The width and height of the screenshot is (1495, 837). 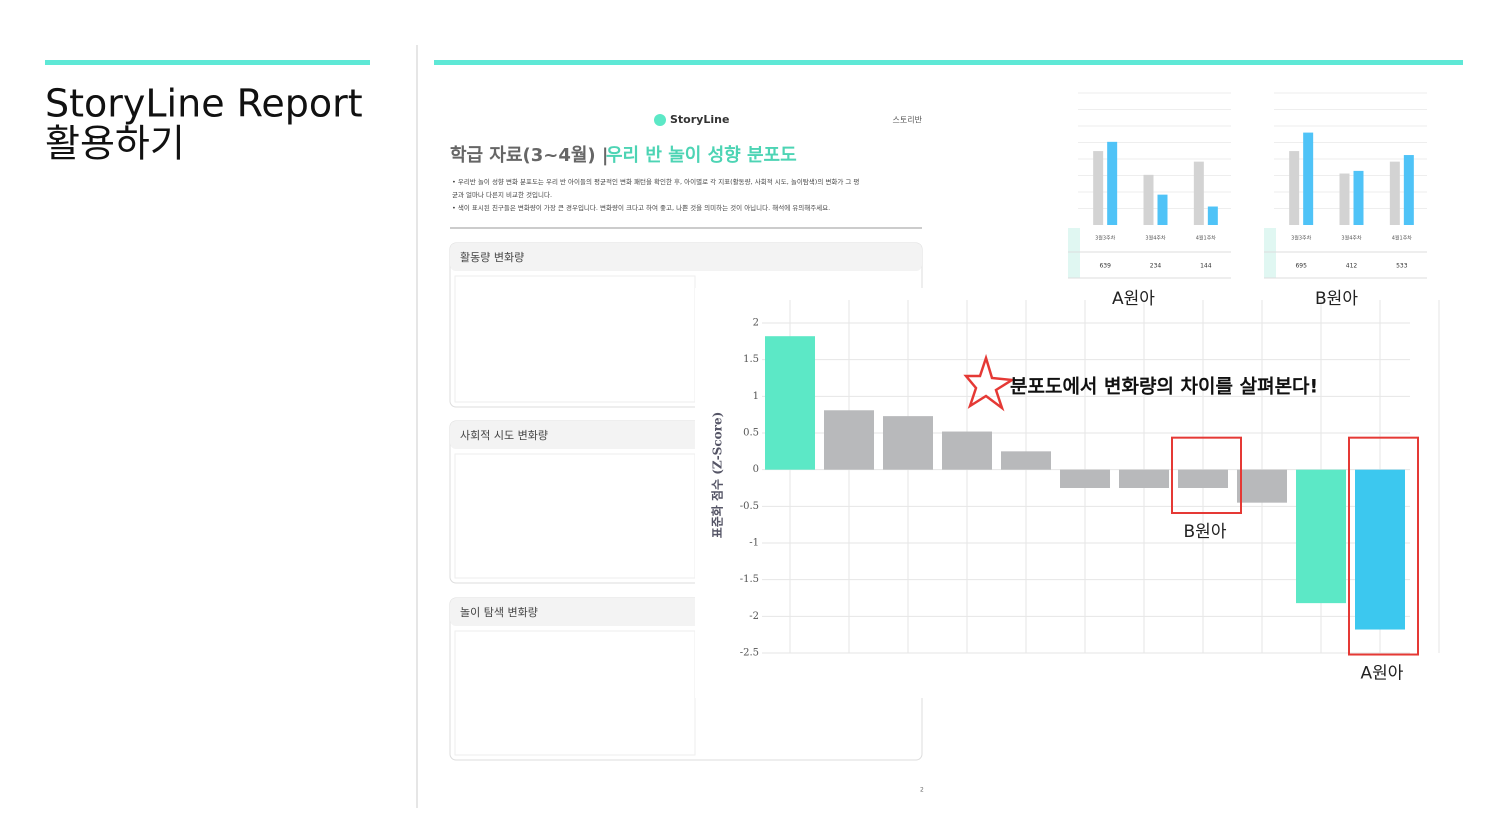 I want to click on y-tick-label: -2, so click(x=754, y=616).